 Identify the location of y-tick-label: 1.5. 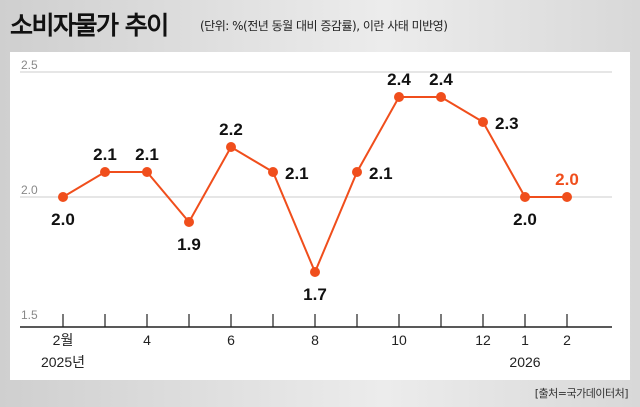
(29, 315).